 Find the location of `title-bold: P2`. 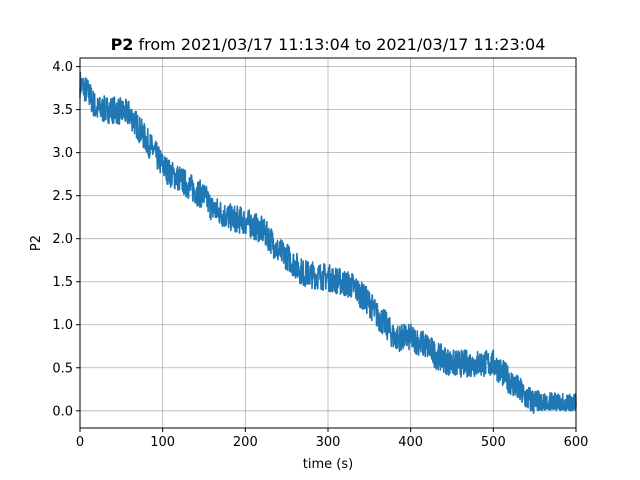

title-bold: P2 is located at coordinates (122, 44).